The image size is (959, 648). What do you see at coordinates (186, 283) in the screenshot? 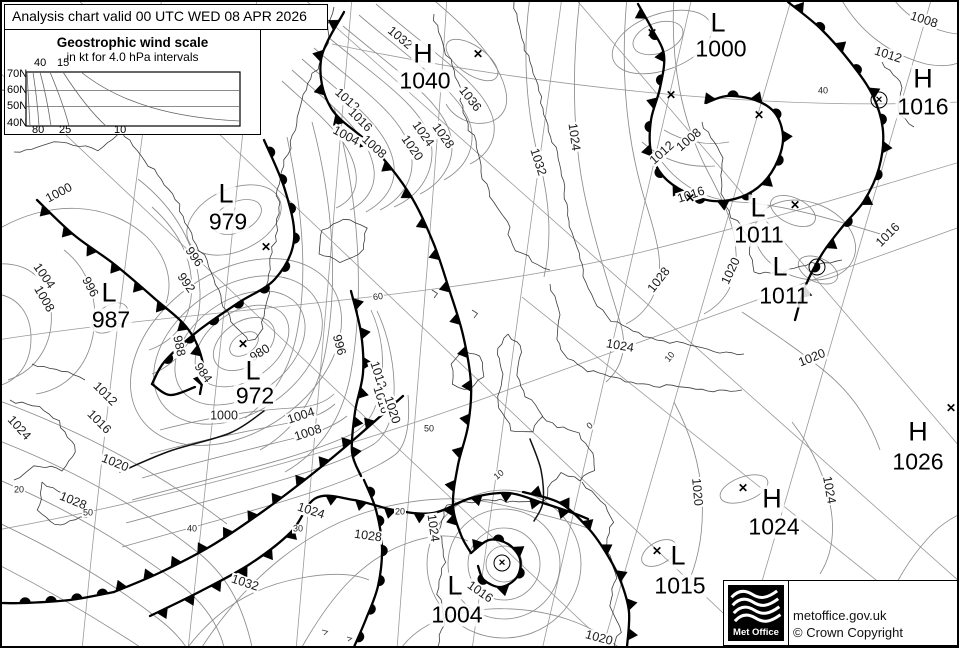
I see `isobar-label: 992` at bounding box center [186, 283].